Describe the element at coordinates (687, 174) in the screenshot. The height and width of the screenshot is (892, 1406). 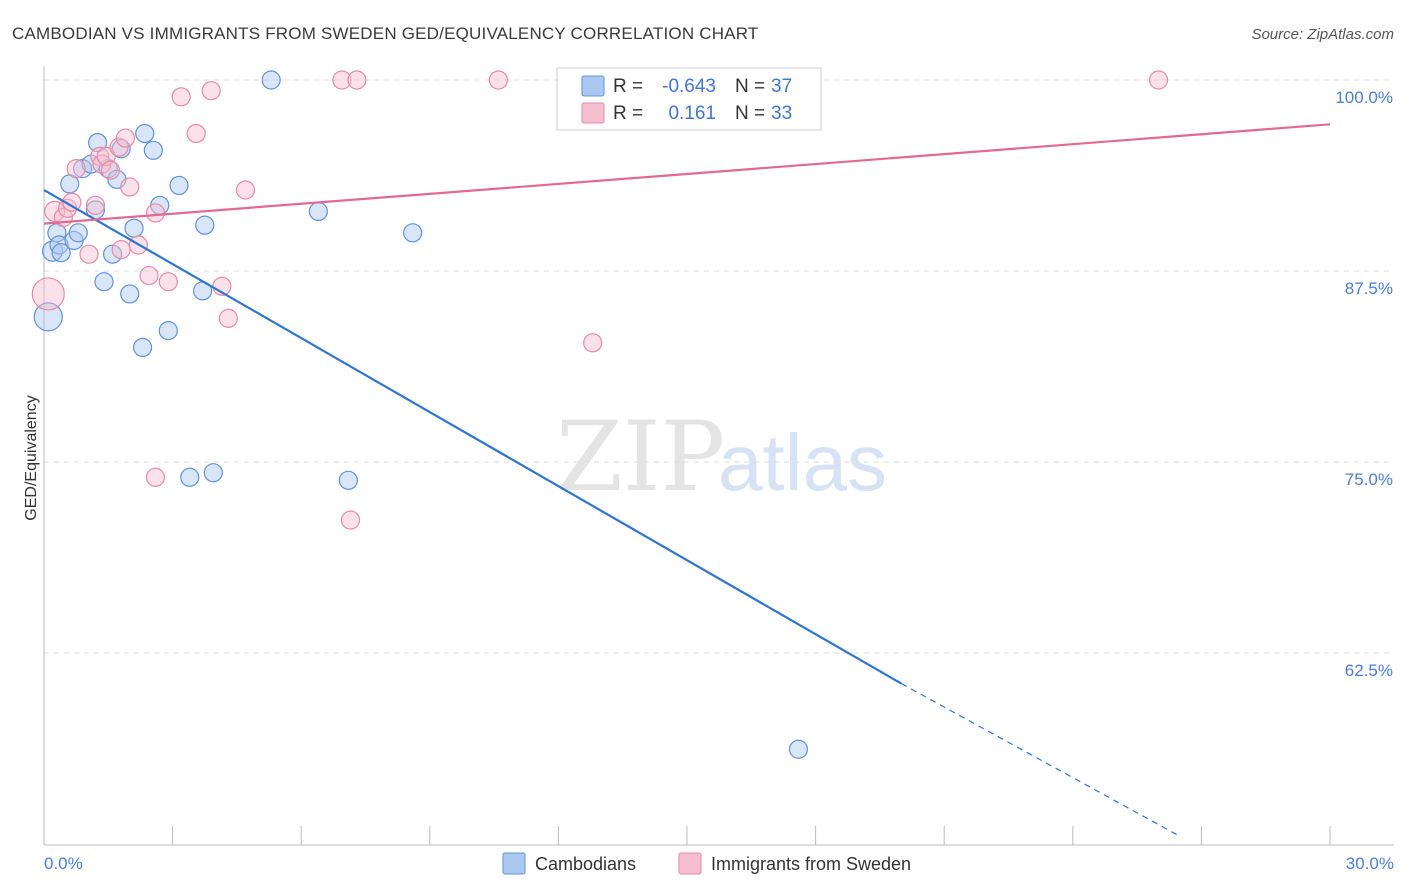
I see `sweden-trend-line` at that location.